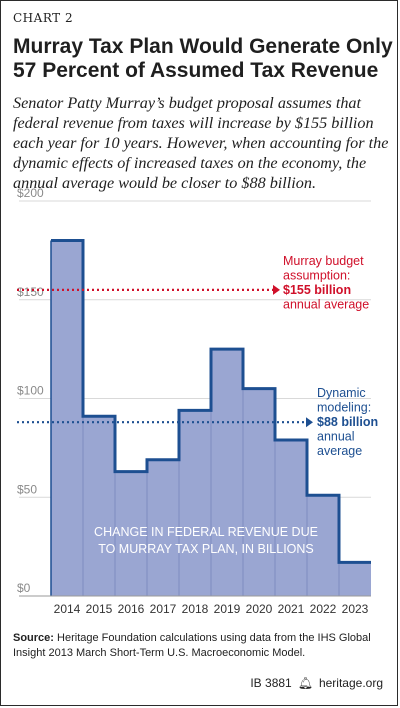 The image size is (400, 708). I want to click on y-tick-label: $0, so click(24, 588).